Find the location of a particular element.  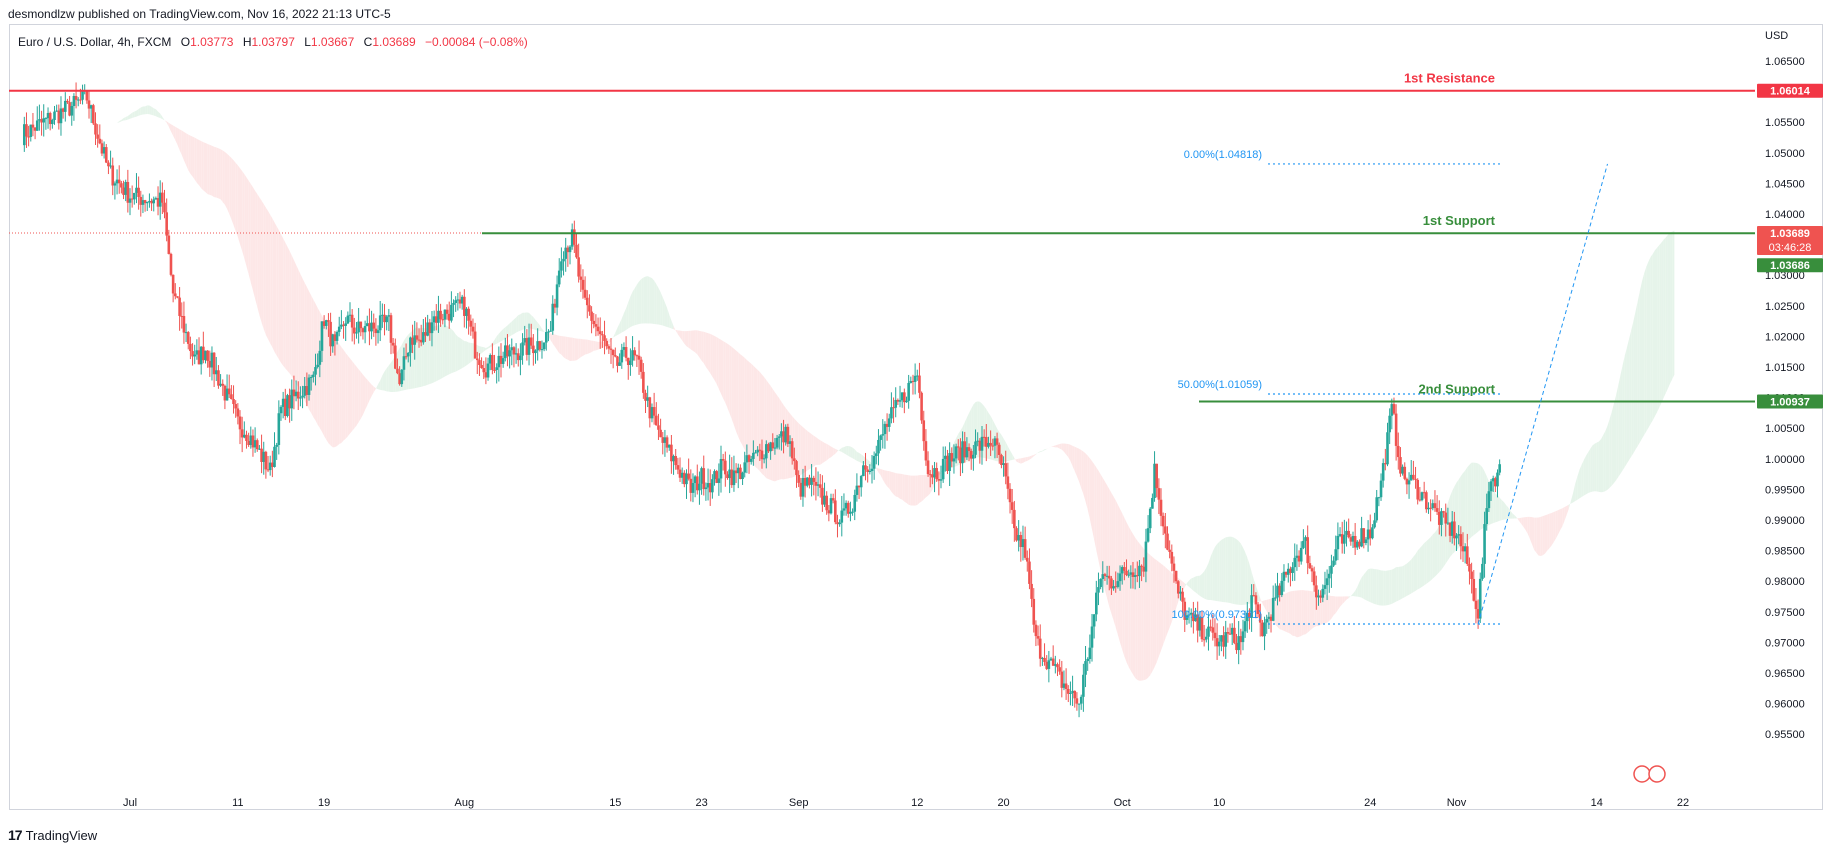

y-tick-label: 0.98500 is located at coordinates (1785, 552).